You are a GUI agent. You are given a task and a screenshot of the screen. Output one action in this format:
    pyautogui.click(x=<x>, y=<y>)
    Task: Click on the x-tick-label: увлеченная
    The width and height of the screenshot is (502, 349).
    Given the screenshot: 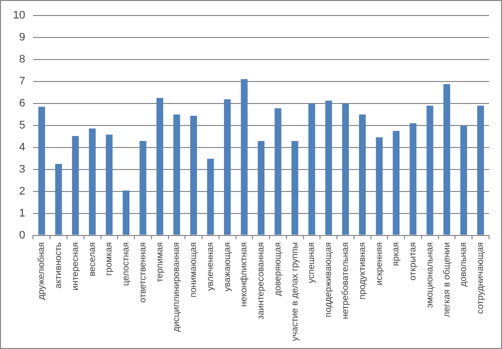 What is the action you would take?
    pyautogui.click(x=209, y=266)
    